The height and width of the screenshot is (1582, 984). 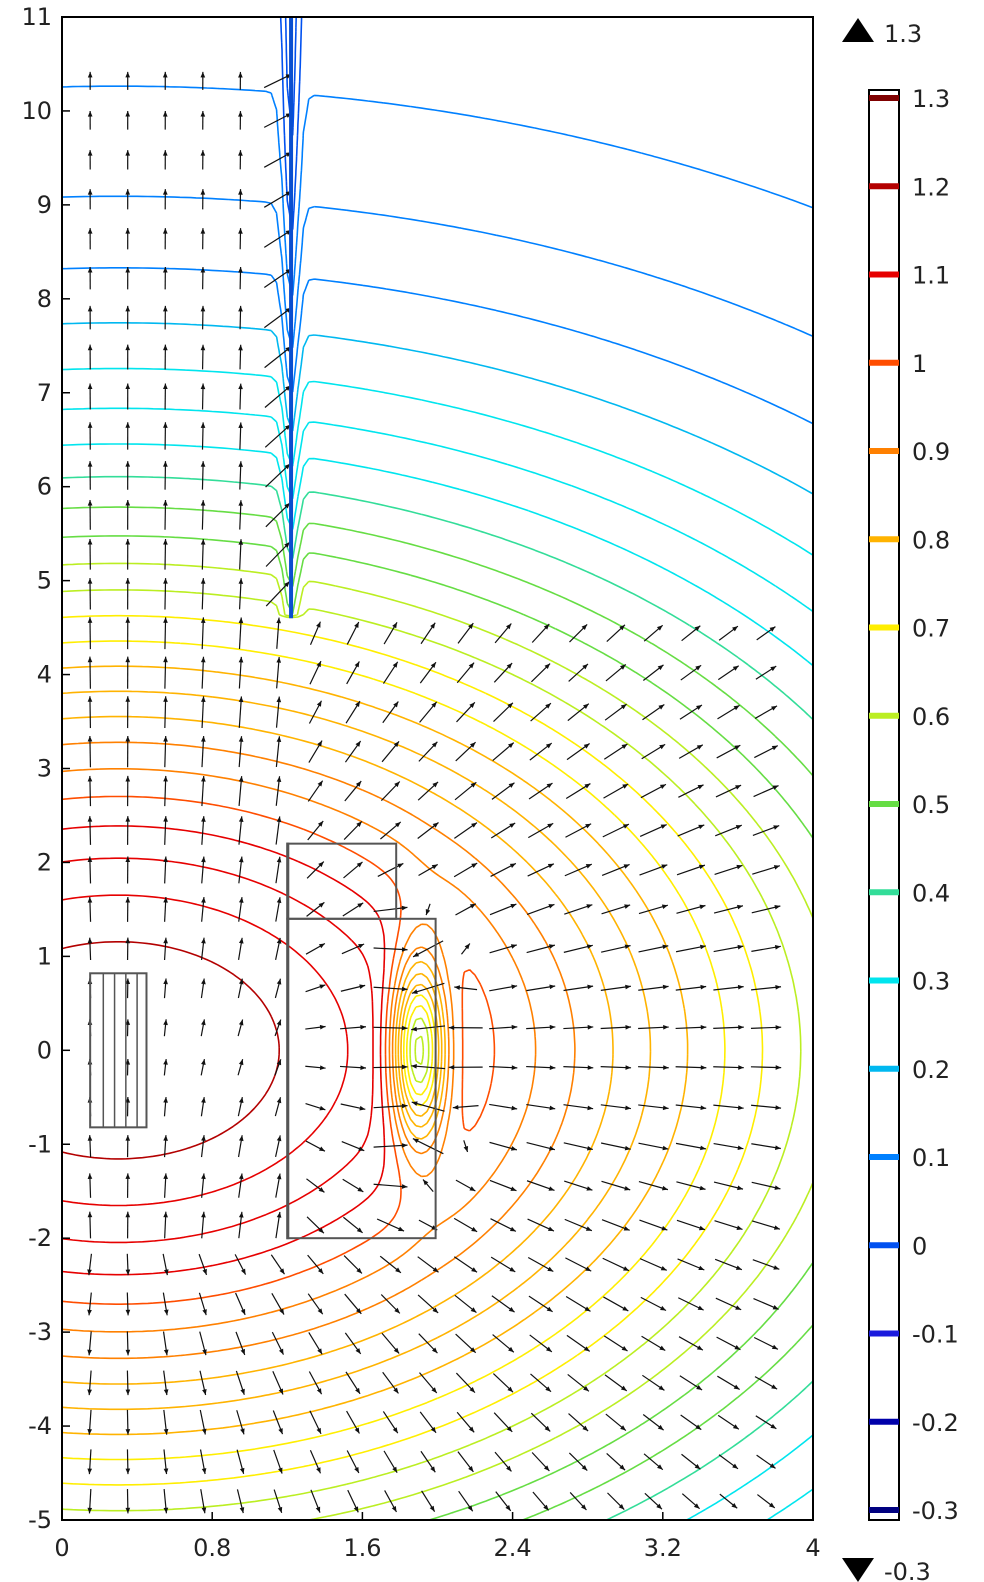 What do you see at coordinates (362, 1548) in the screenshot?
I see `x-tick-label: 1.6` at bounding box center [362, 1548].